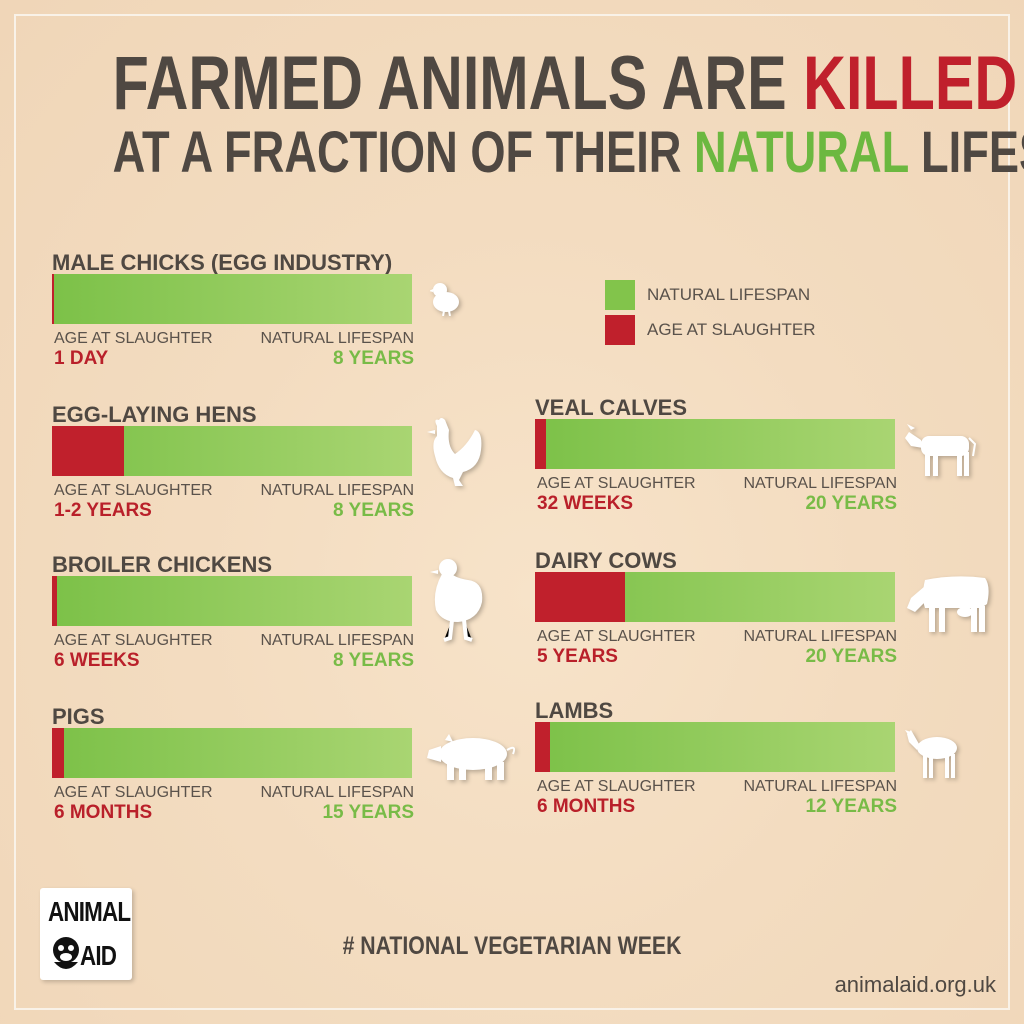 This screenshot has height=1024, width=1024. What do you see at coordinates (89, 911) in the screenshot?
I see `logo-text-top: ANIMAL` at bounding box center [89, 911].